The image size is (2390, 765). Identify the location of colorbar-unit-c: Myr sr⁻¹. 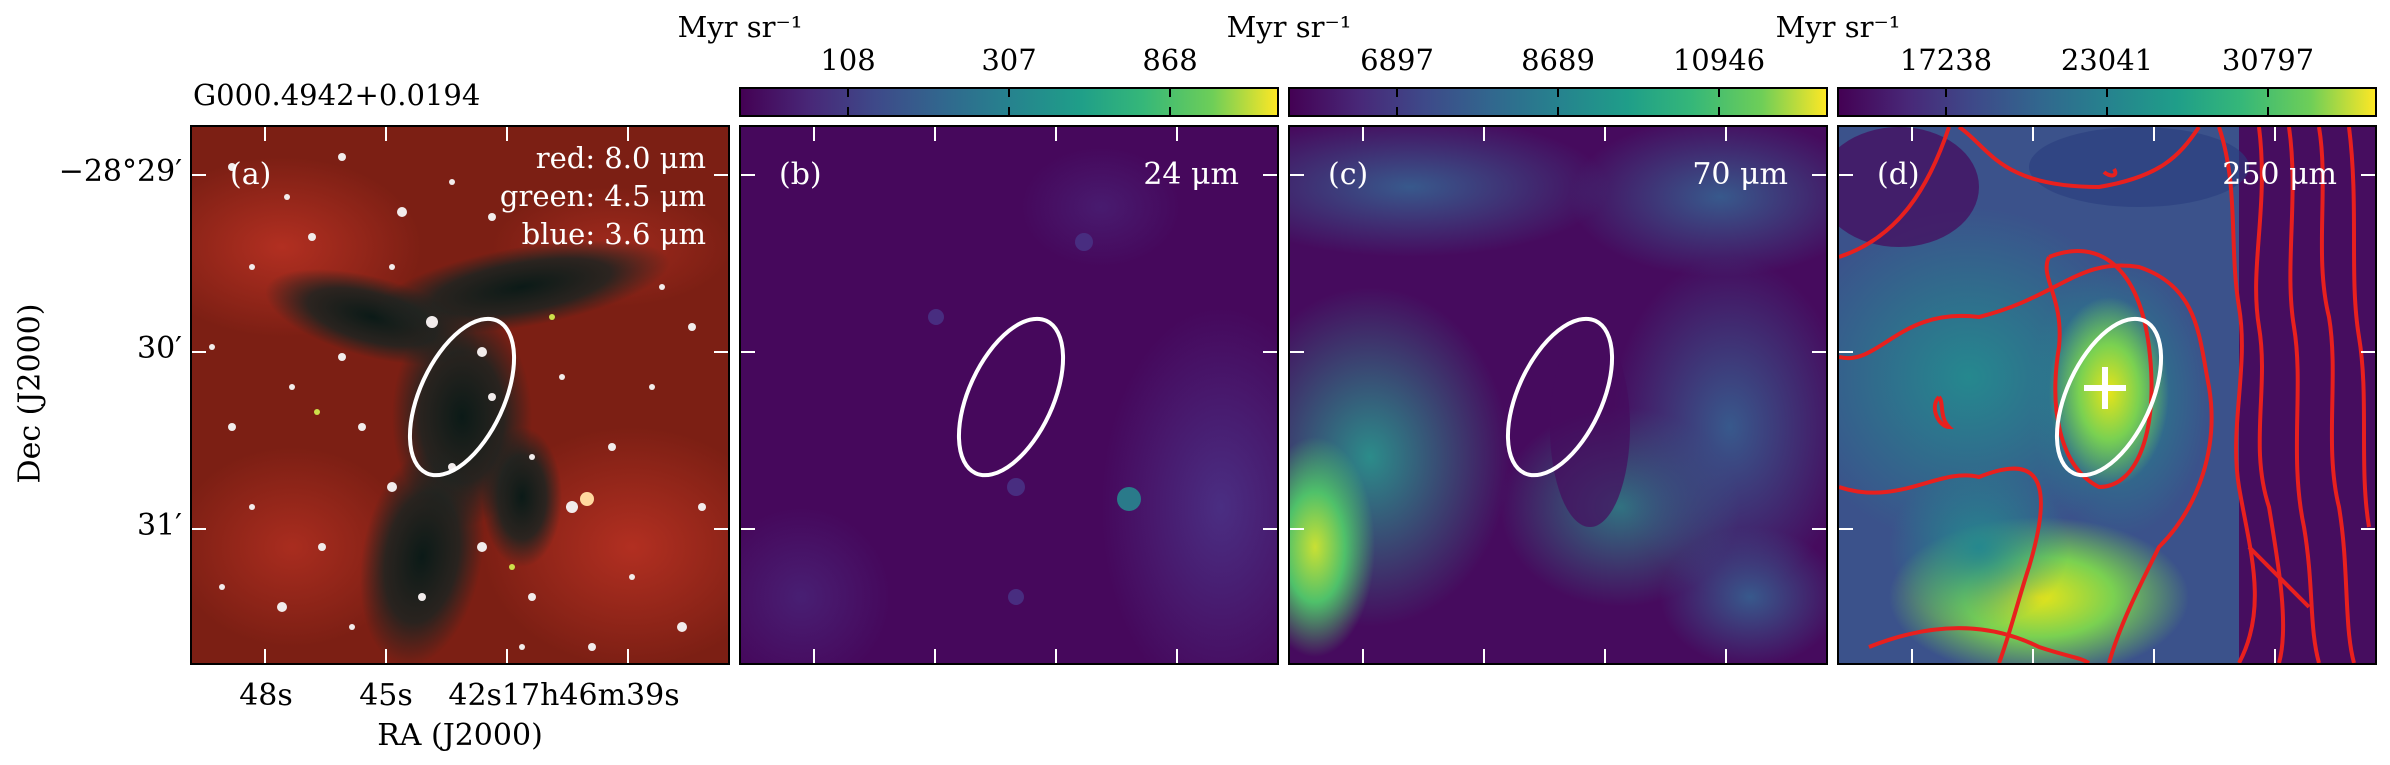
(1289, 27).